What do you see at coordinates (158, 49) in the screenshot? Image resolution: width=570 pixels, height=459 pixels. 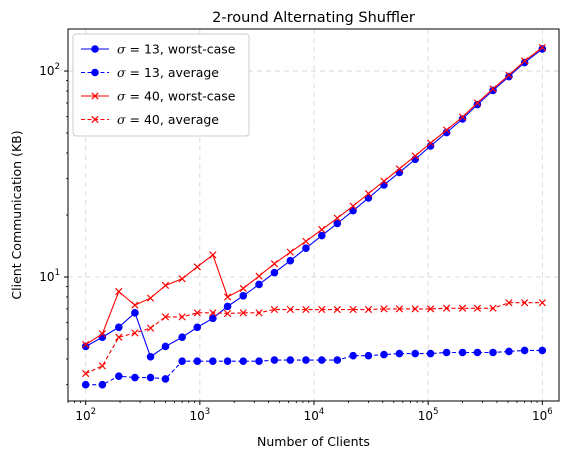 I see `legend-item: σ = 13, worst-case` at bounding box center [158, 49].